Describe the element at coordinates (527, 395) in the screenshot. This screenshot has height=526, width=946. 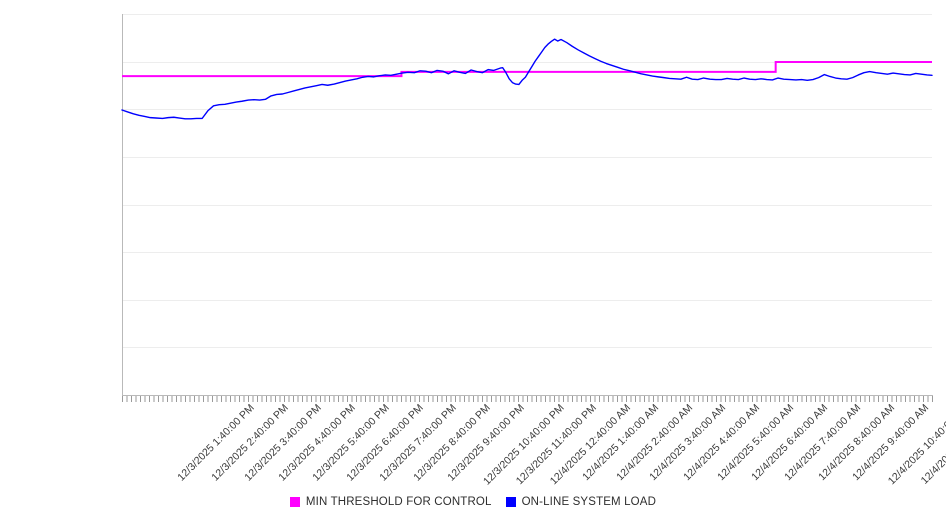
I see `x-axis-line` at that location.